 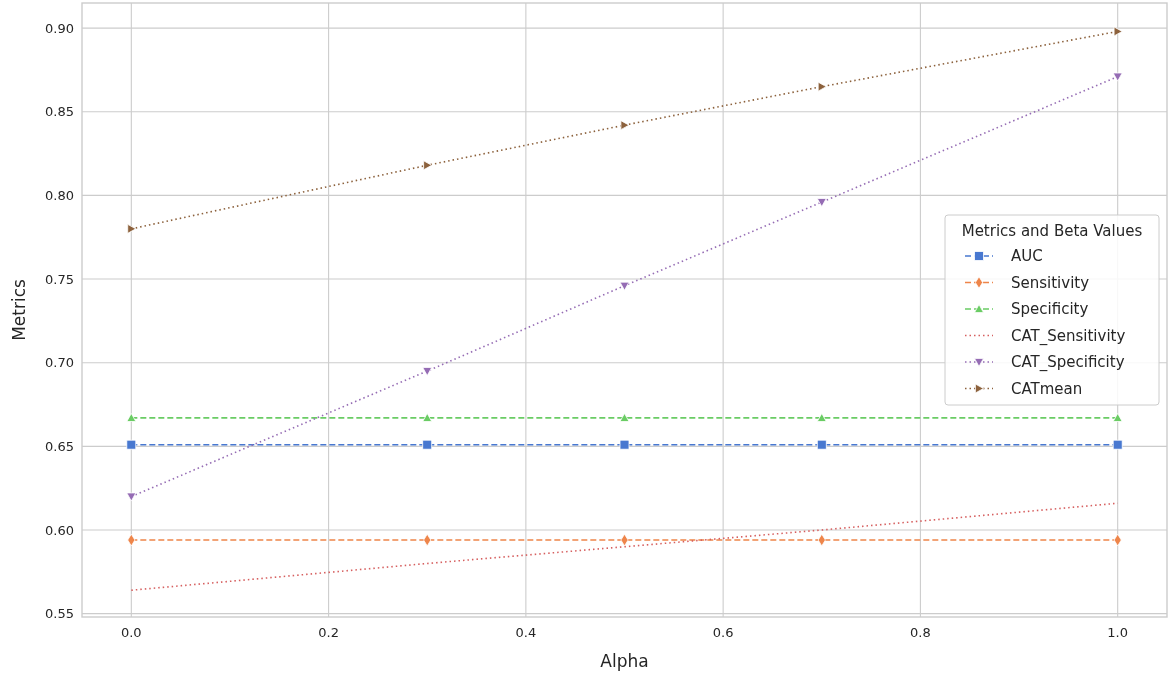 What do you see at coordinates (59, 195) in the screenshot?
I see `y-tick-label: 0.80` at bounding box center [59, 195].